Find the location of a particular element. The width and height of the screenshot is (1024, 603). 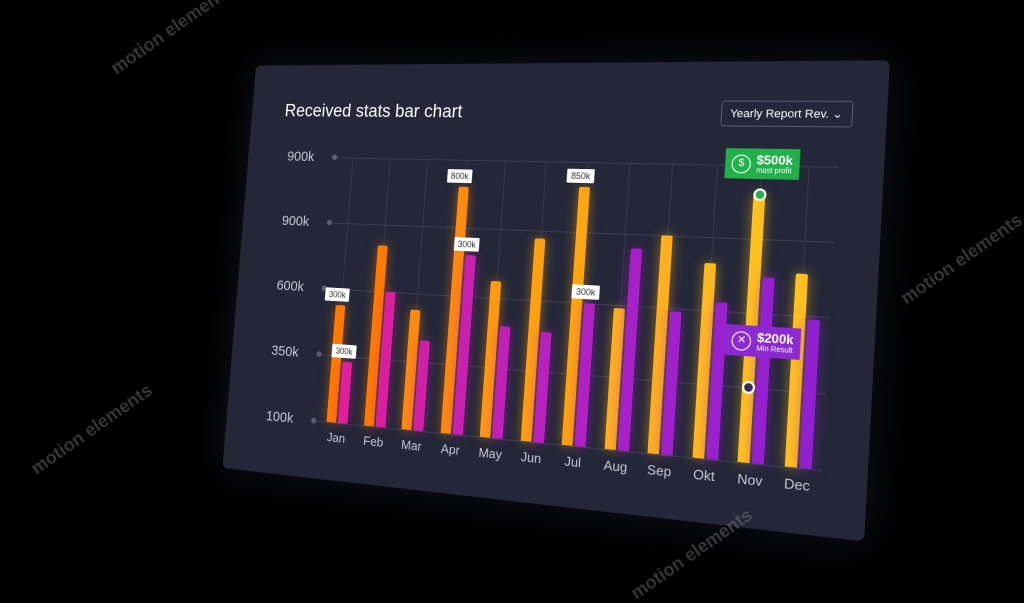

max-tooltip: $ $500k most profit is located at coordinates (762, 164).